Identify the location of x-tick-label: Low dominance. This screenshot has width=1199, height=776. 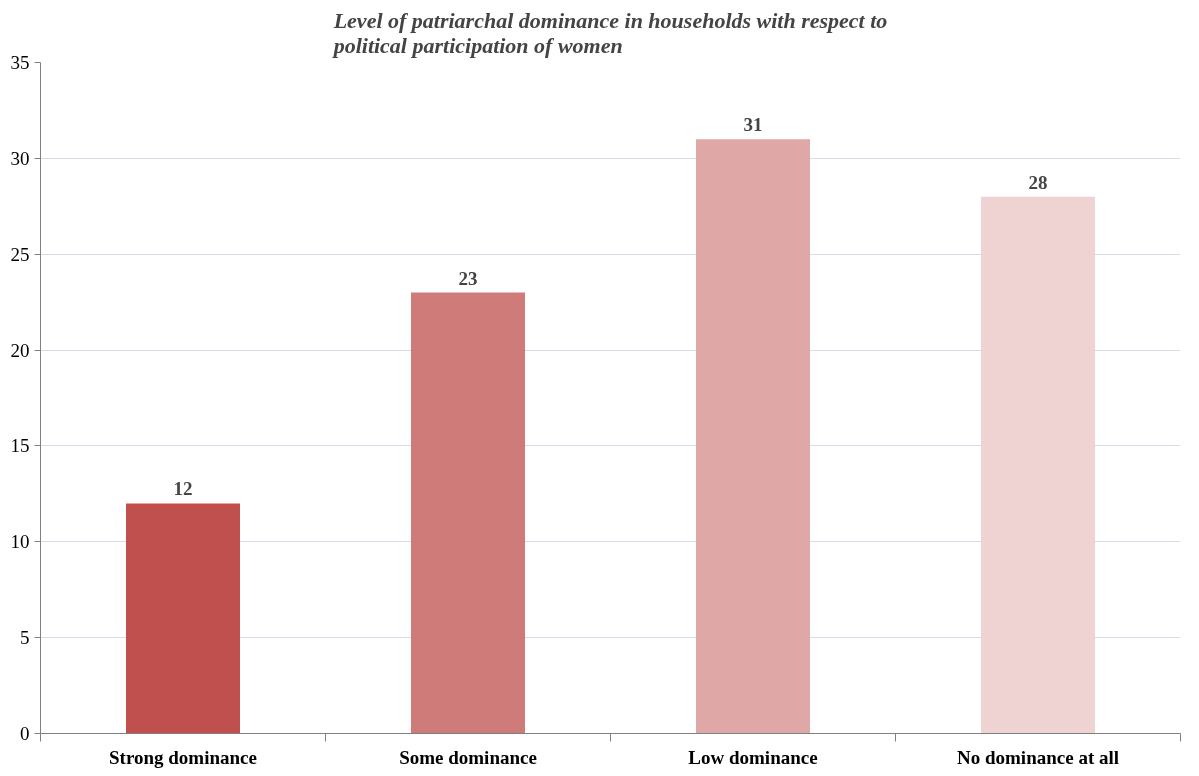
(753, 757).